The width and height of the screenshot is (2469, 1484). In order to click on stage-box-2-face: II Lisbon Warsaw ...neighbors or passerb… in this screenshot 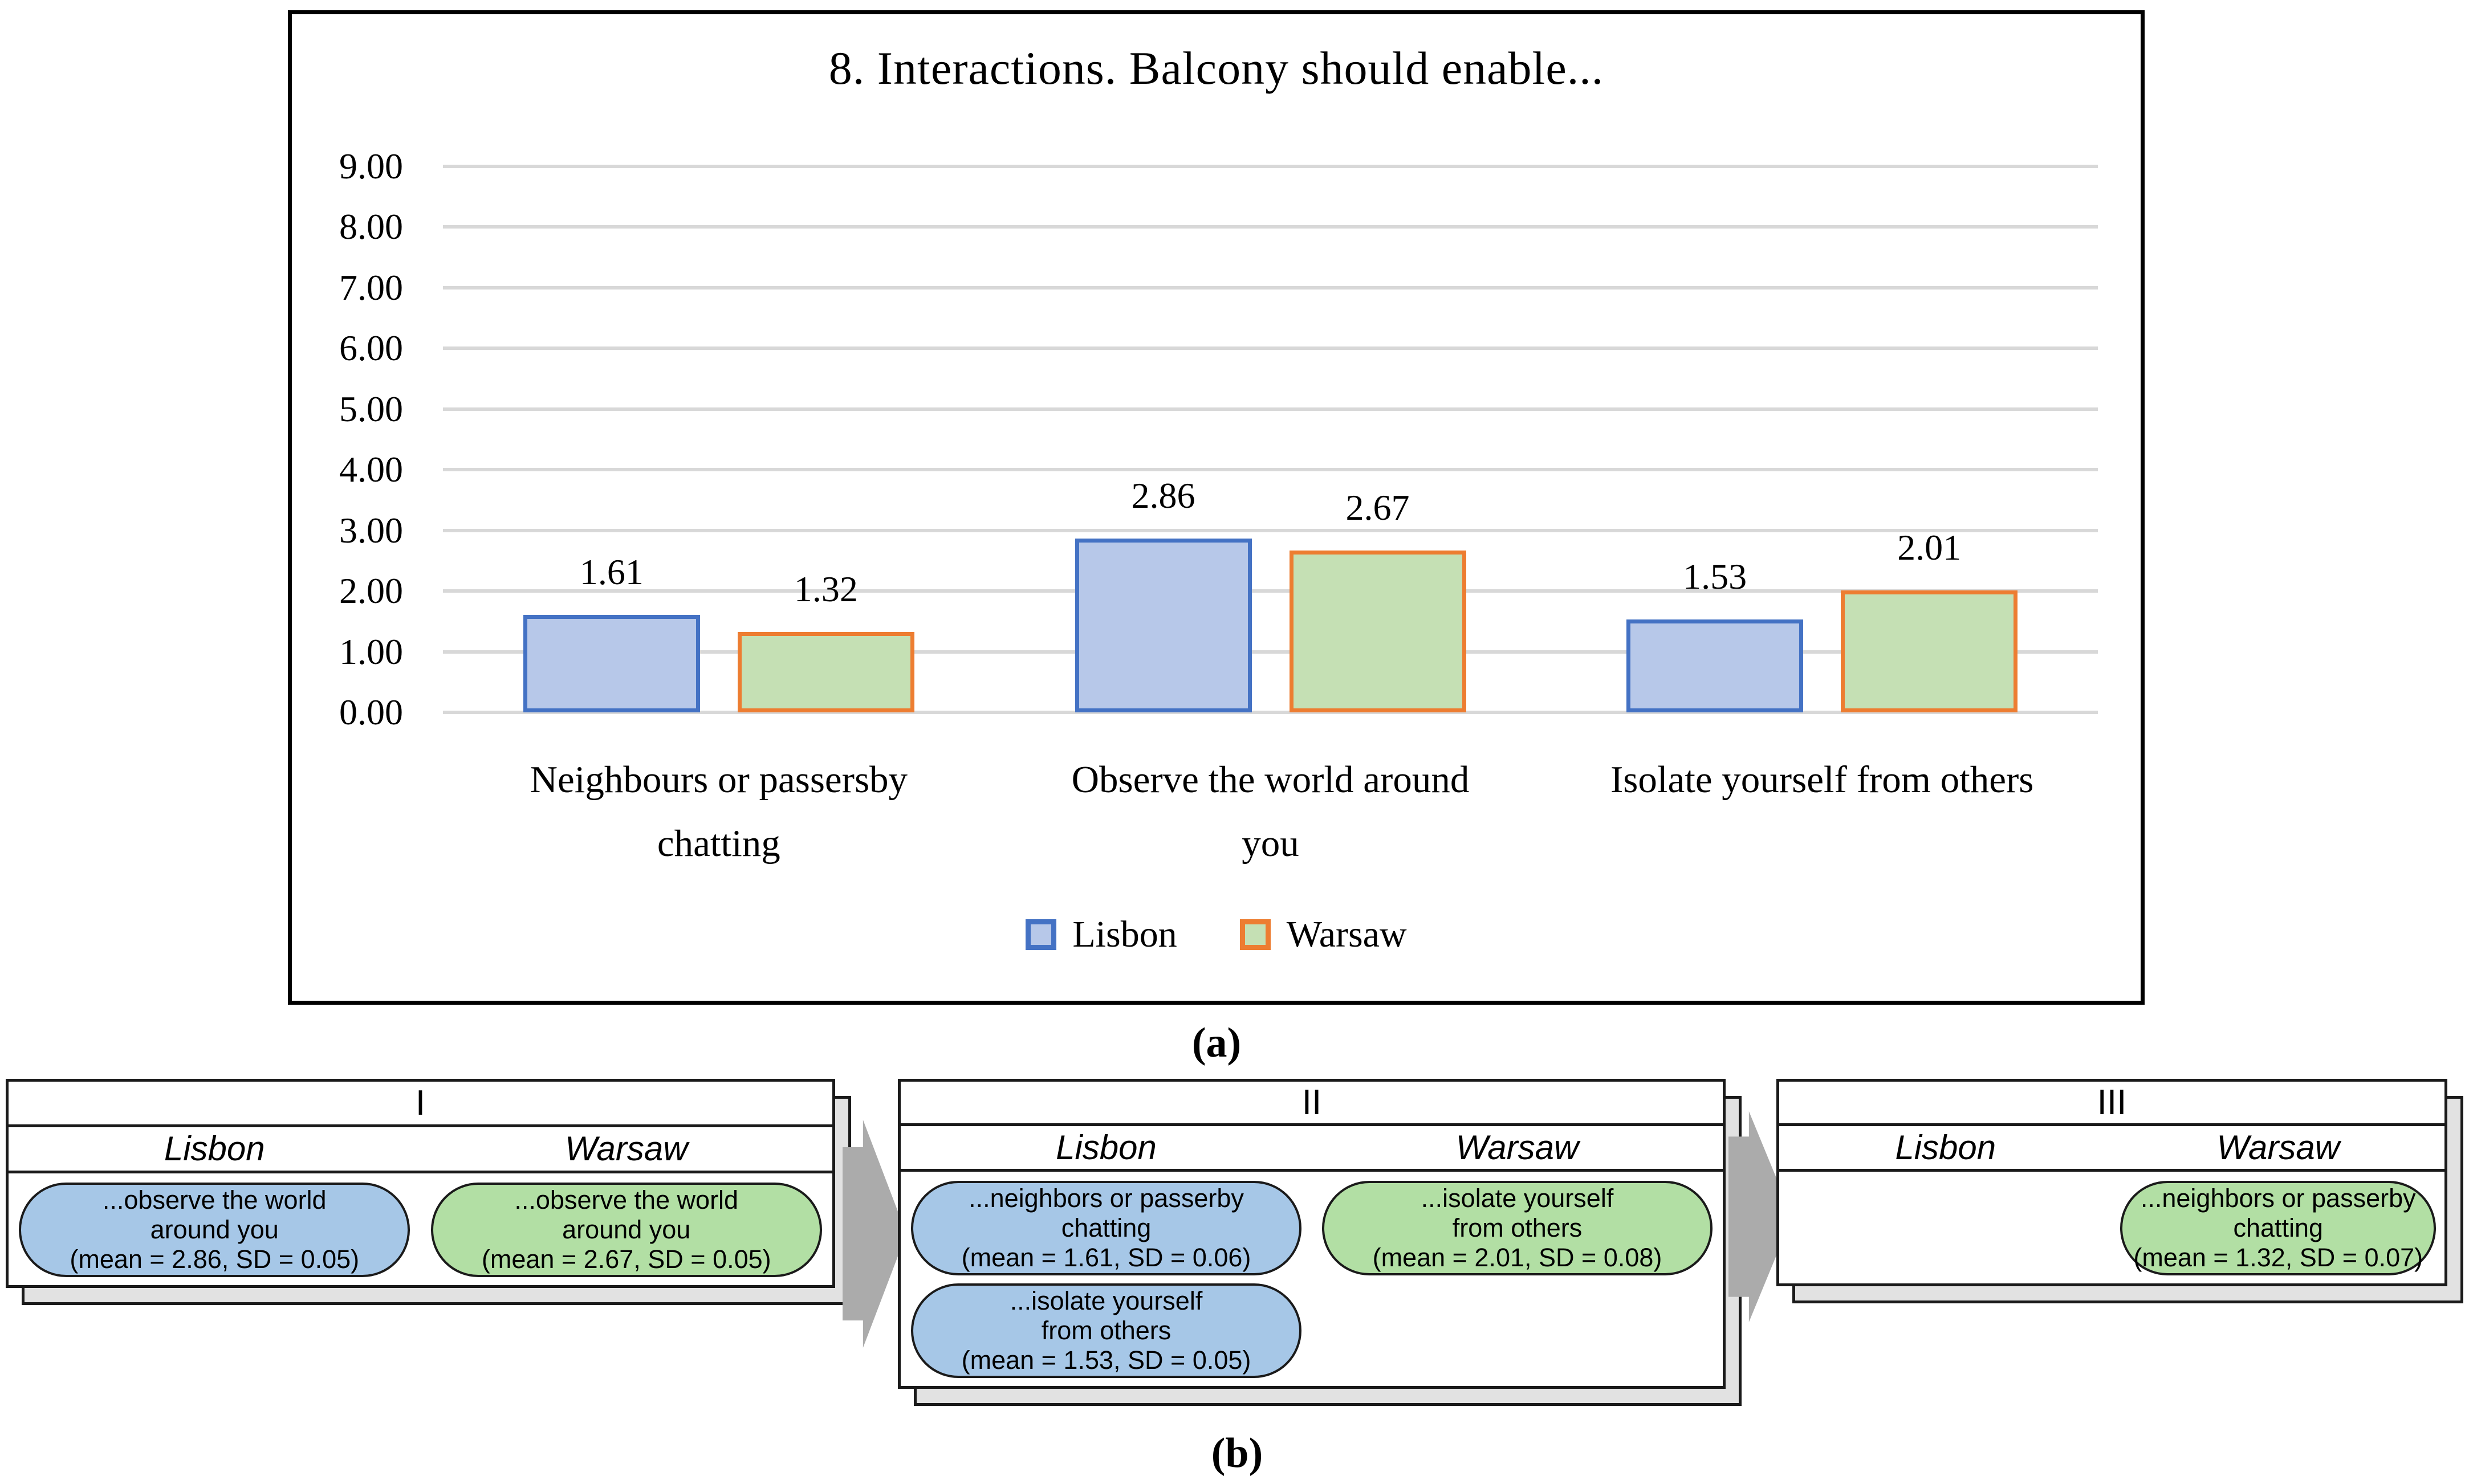, I will do `click(1312, 1234)`.